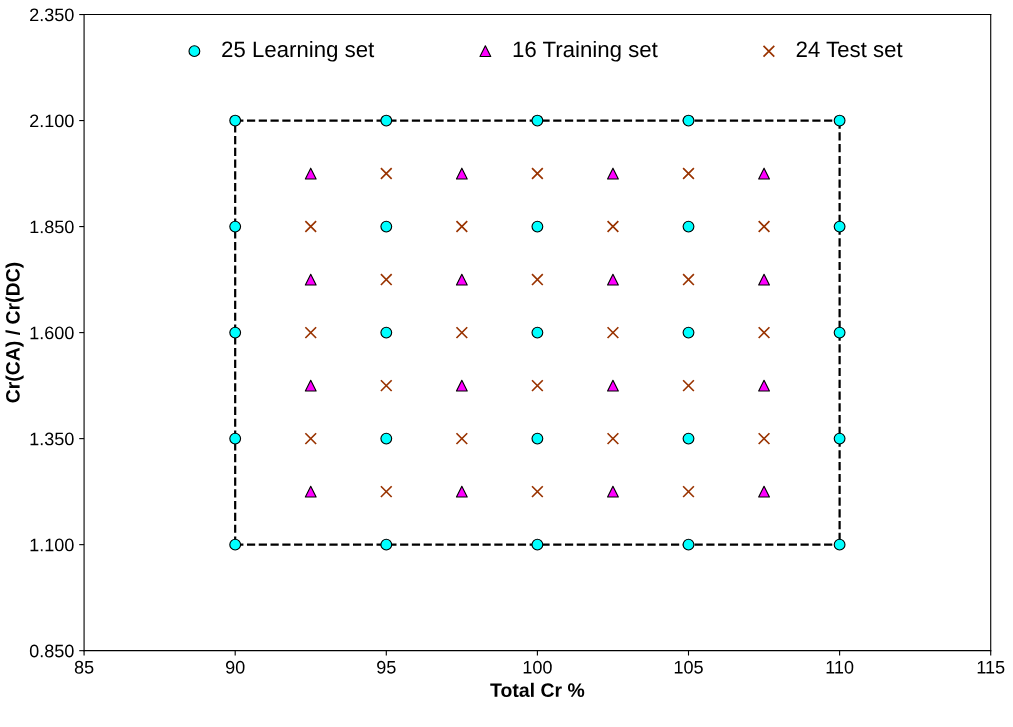 Image resolution: width=1013 pixels, height=727 pixels. I want to click on x-axis-title: Total Cr %, so click(537, 690).